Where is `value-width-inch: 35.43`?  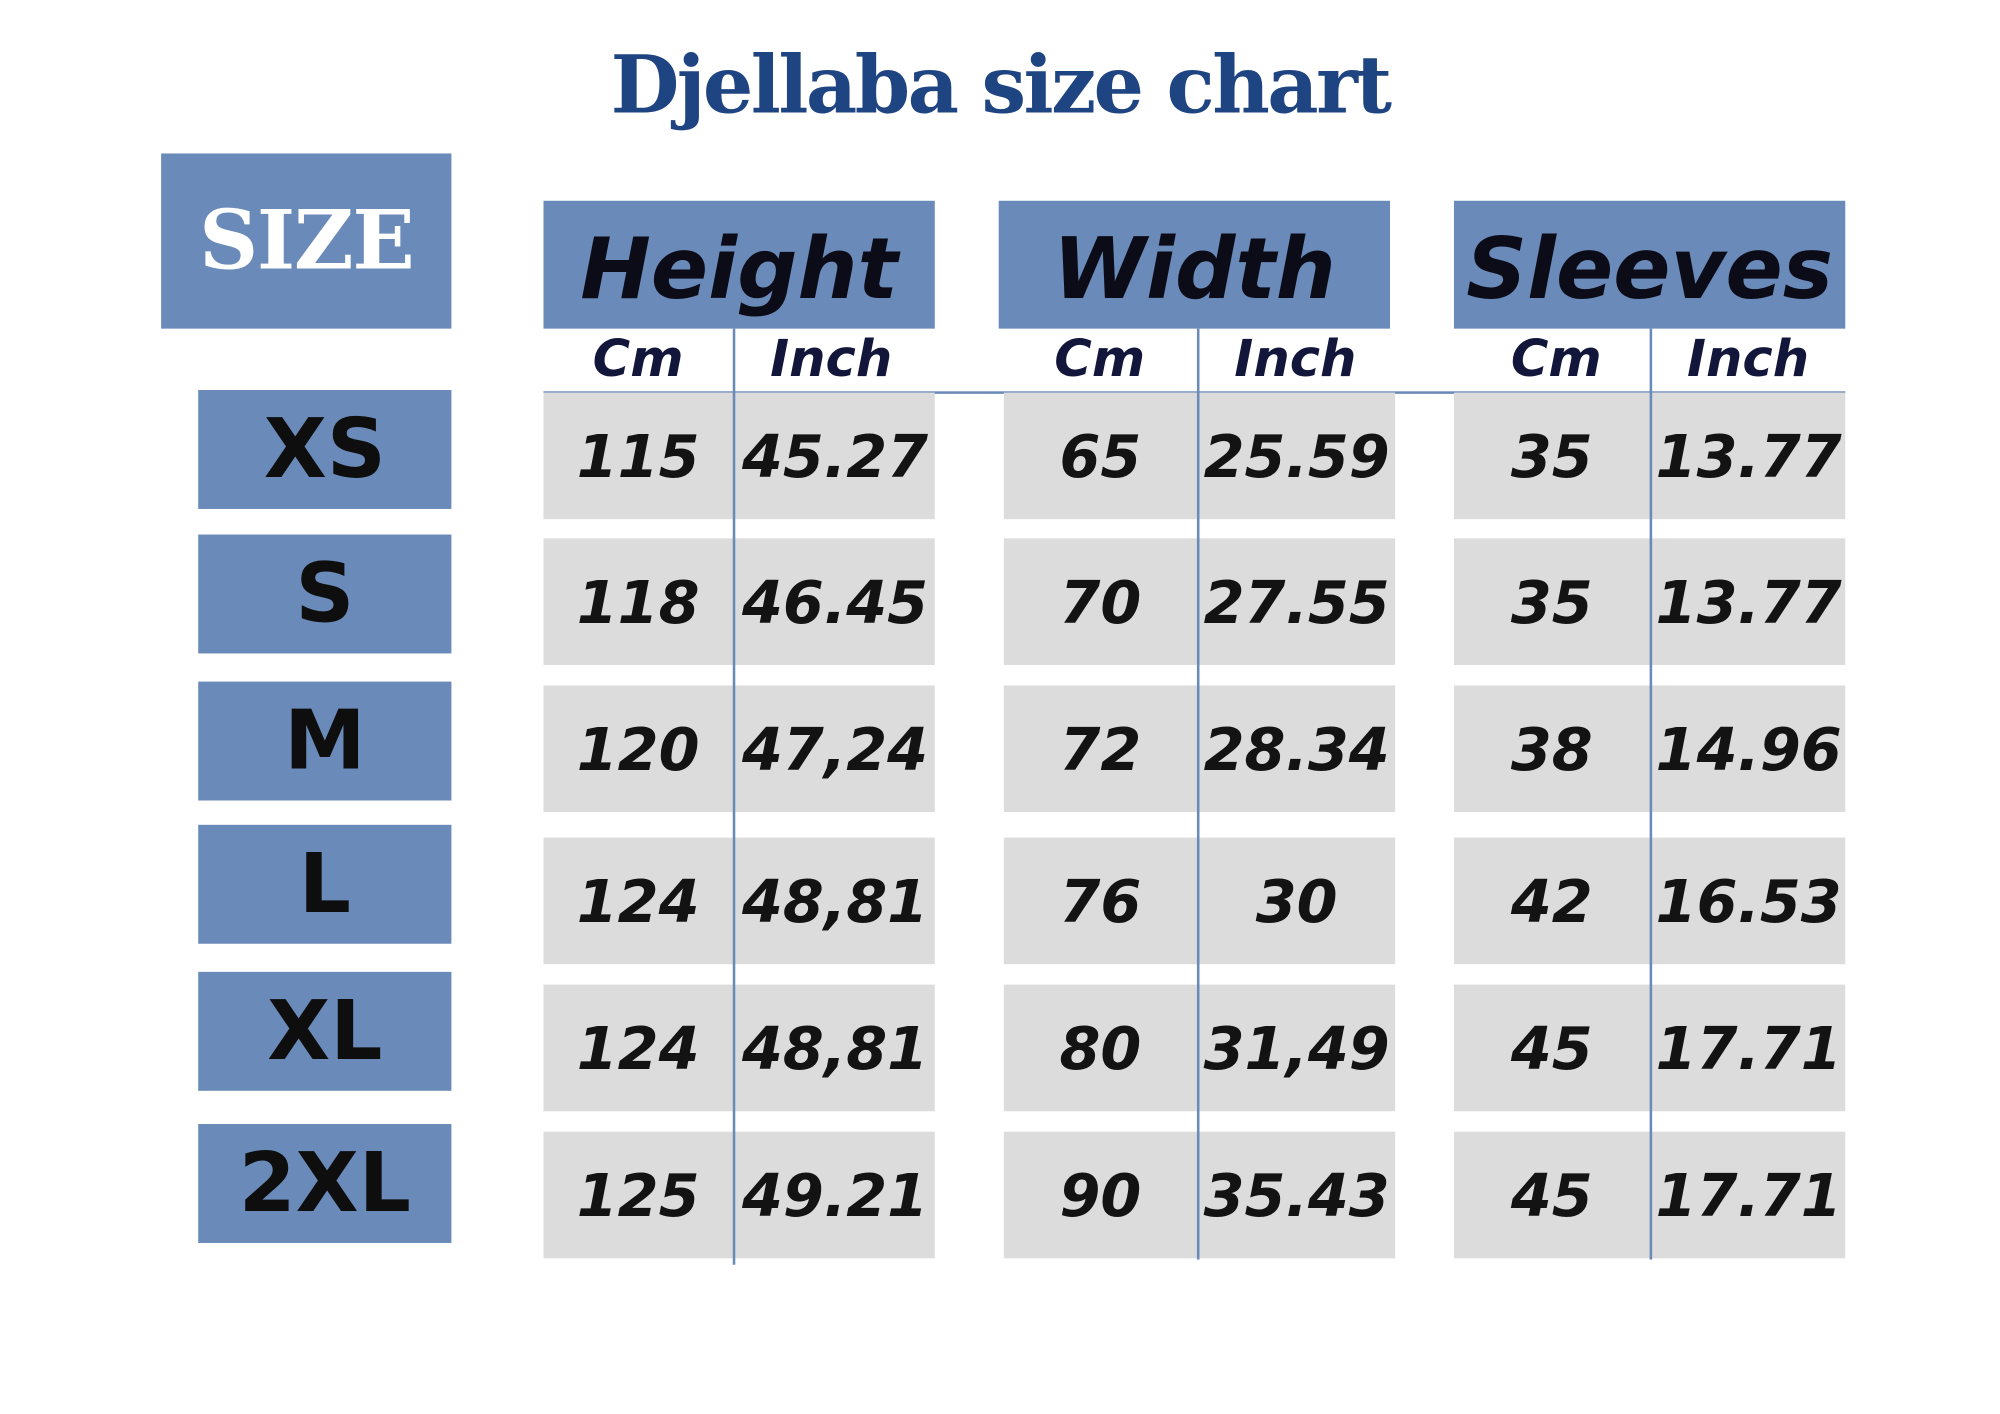
value-width-inch: 35.43 is located at coordinates (1296, 1195).